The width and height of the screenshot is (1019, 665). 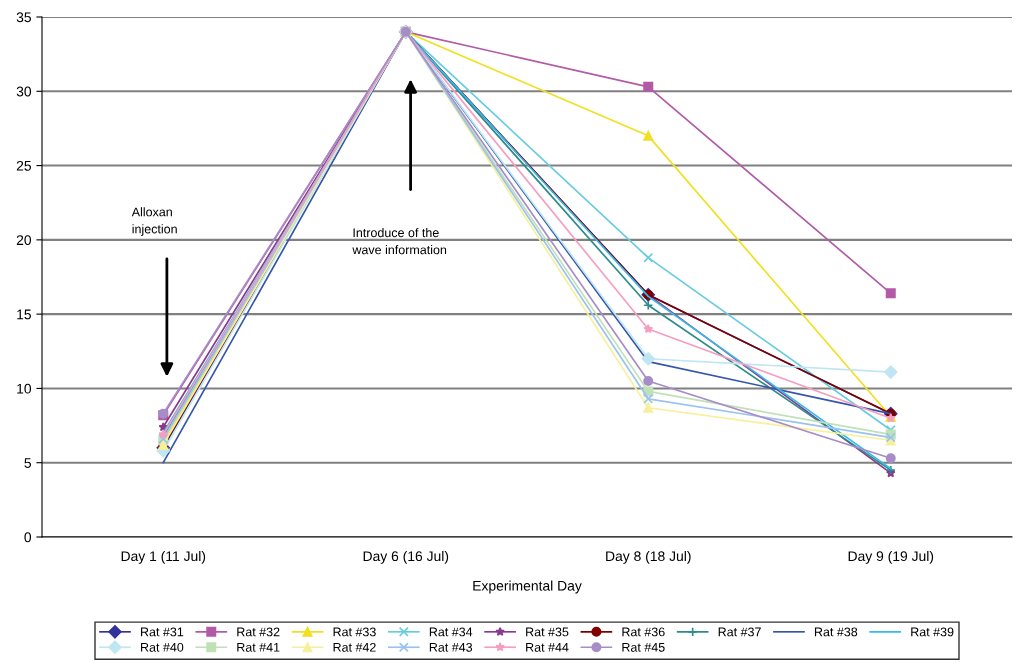 I want to click on legend-label: Rat #33, so click(x=354, y=632).